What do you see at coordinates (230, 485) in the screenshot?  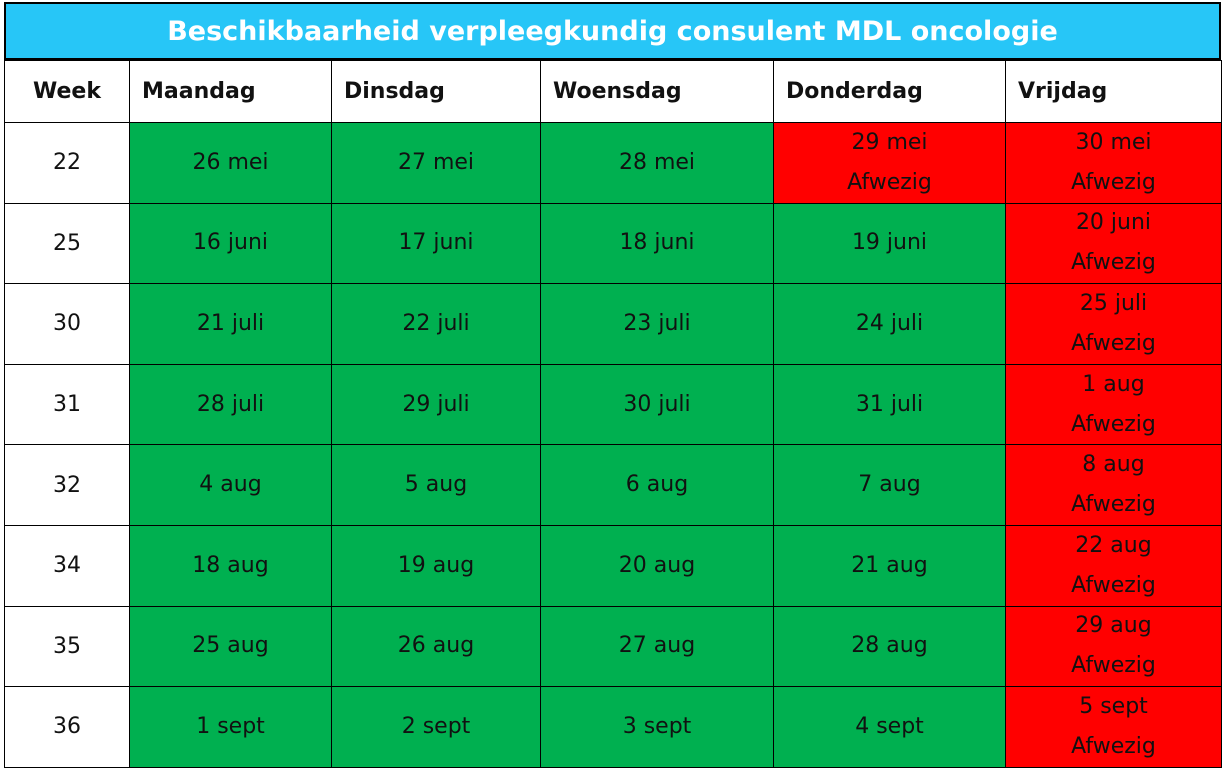 I see `day-cell: 4 aug` at bounding box center [230, 485].